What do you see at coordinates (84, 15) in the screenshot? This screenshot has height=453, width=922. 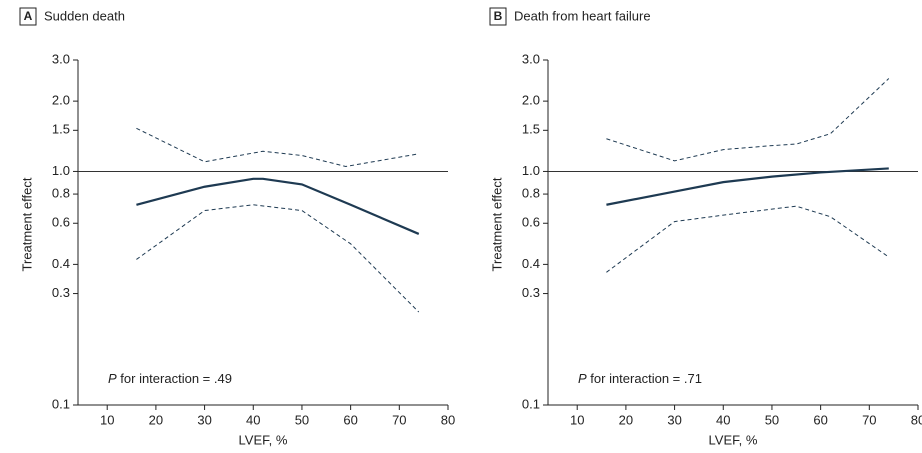 I see `panel-title: Sudden death` at bounding box center [84, 15].